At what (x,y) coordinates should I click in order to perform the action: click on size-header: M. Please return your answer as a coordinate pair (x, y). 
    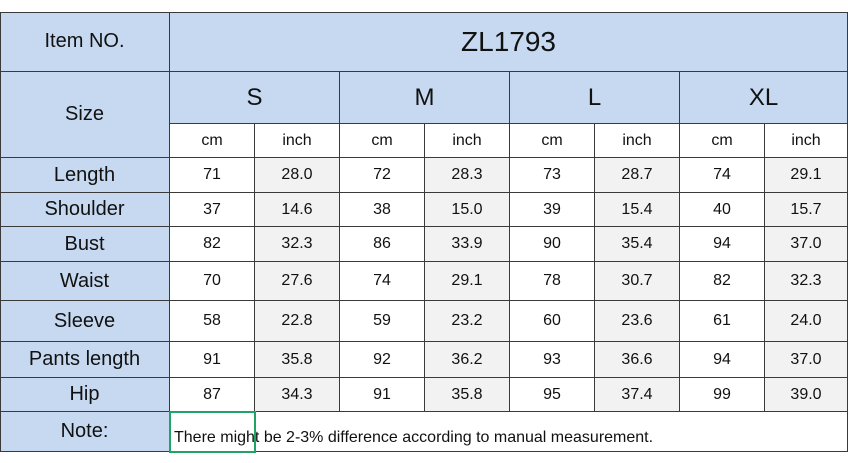
    Looking at the image, I should click on (425, 98).